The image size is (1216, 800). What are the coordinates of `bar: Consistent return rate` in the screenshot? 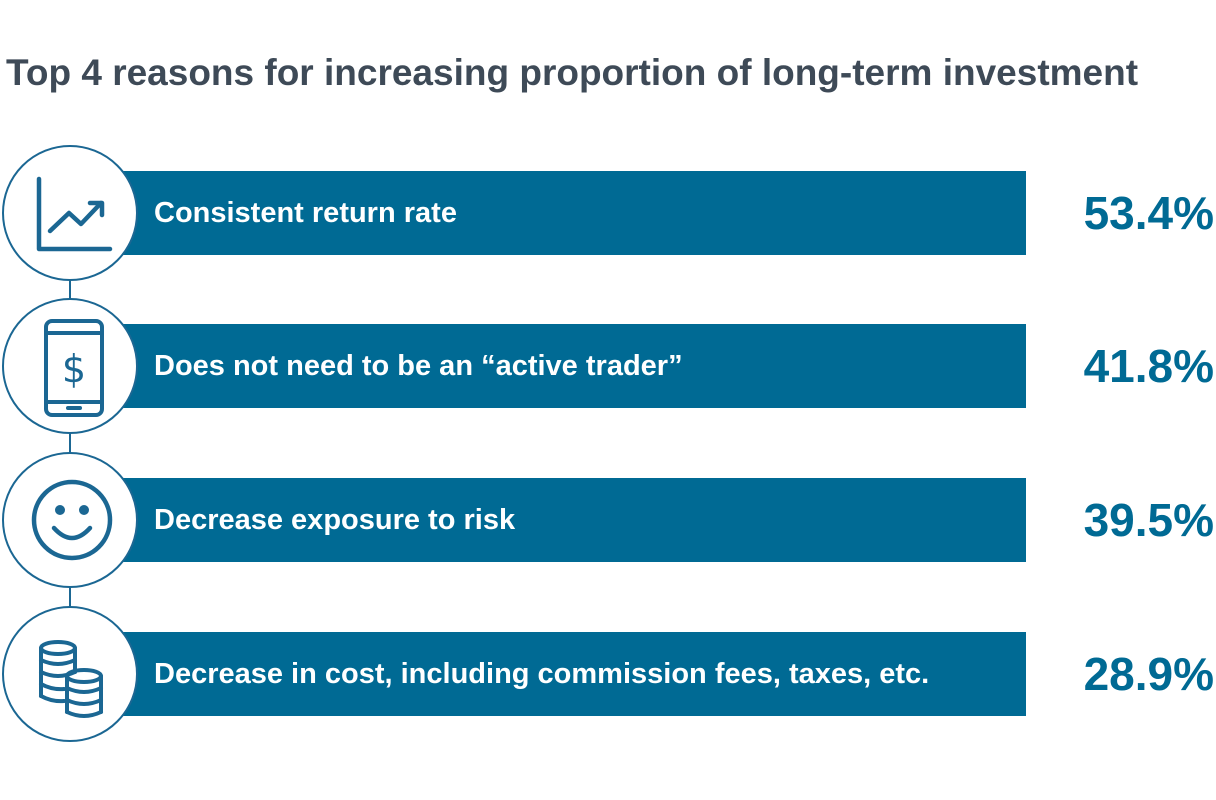 It's located at (548, 213).